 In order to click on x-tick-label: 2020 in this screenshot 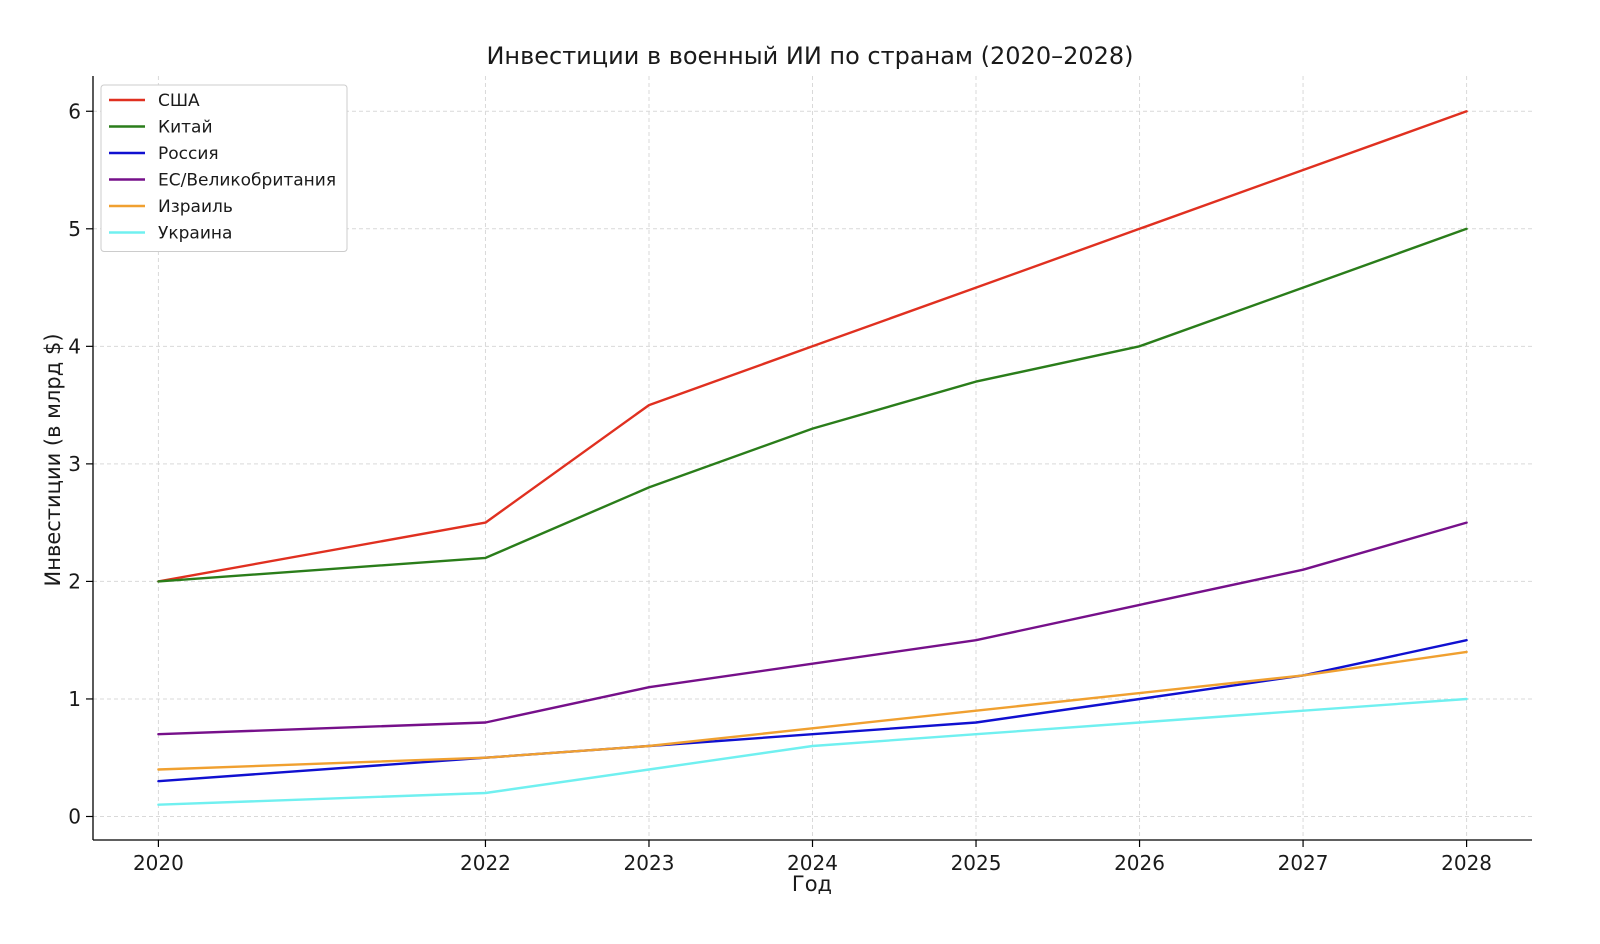, I will do `click(158, 863)`.